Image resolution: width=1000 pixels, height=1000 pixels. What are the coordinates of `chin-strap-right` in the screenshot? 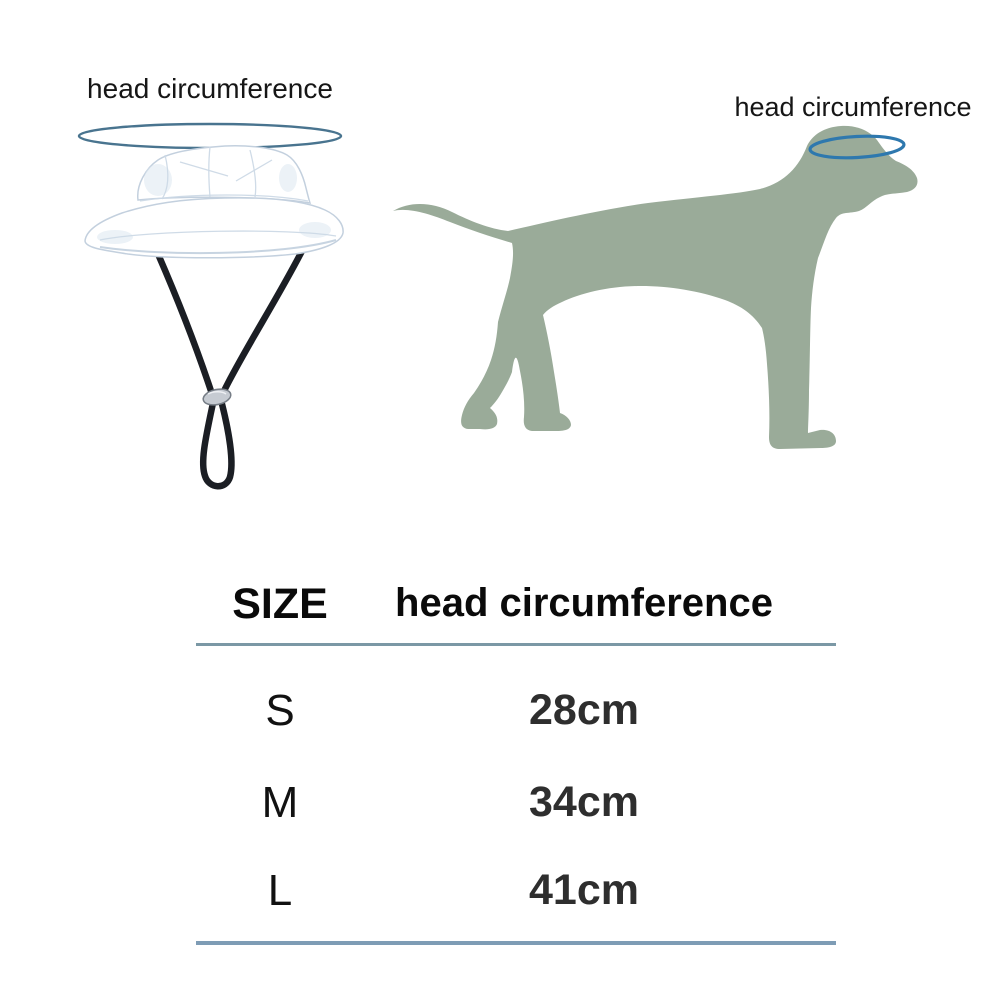 It's located at (263, 320).